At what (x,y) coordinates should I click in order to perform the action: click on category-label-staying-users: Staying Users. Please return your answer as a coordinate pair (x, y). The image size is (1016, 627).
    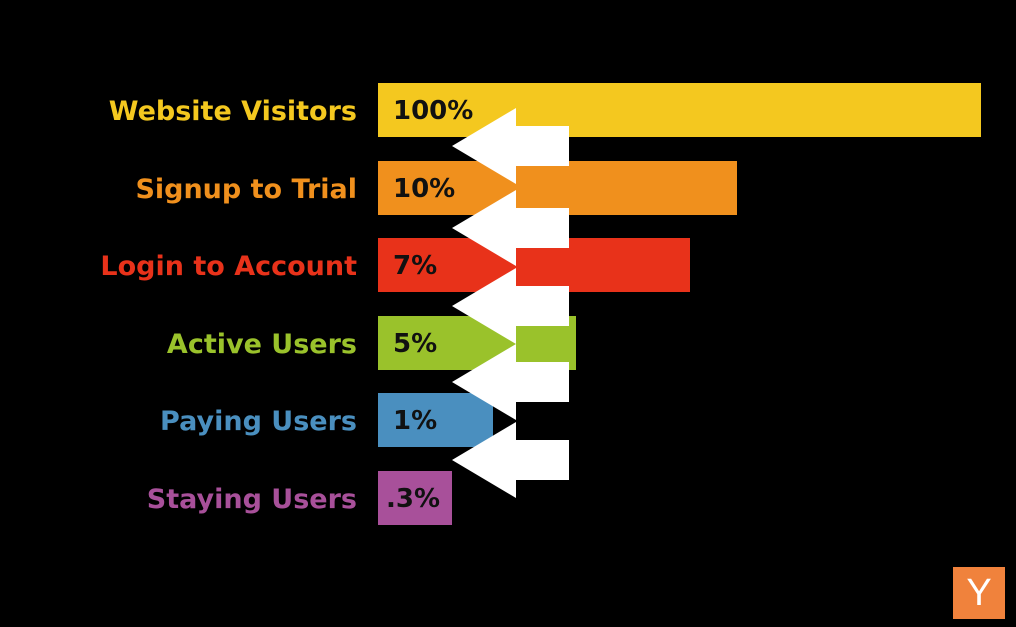
    Looking at the image, I should click on (252, 499).